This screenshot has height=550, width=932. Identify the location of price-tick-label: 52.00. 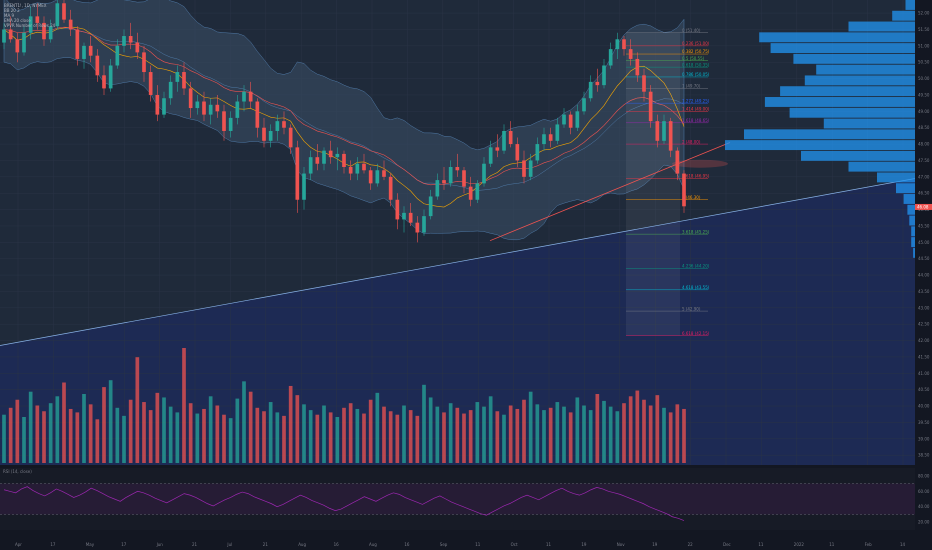
(924, 13).